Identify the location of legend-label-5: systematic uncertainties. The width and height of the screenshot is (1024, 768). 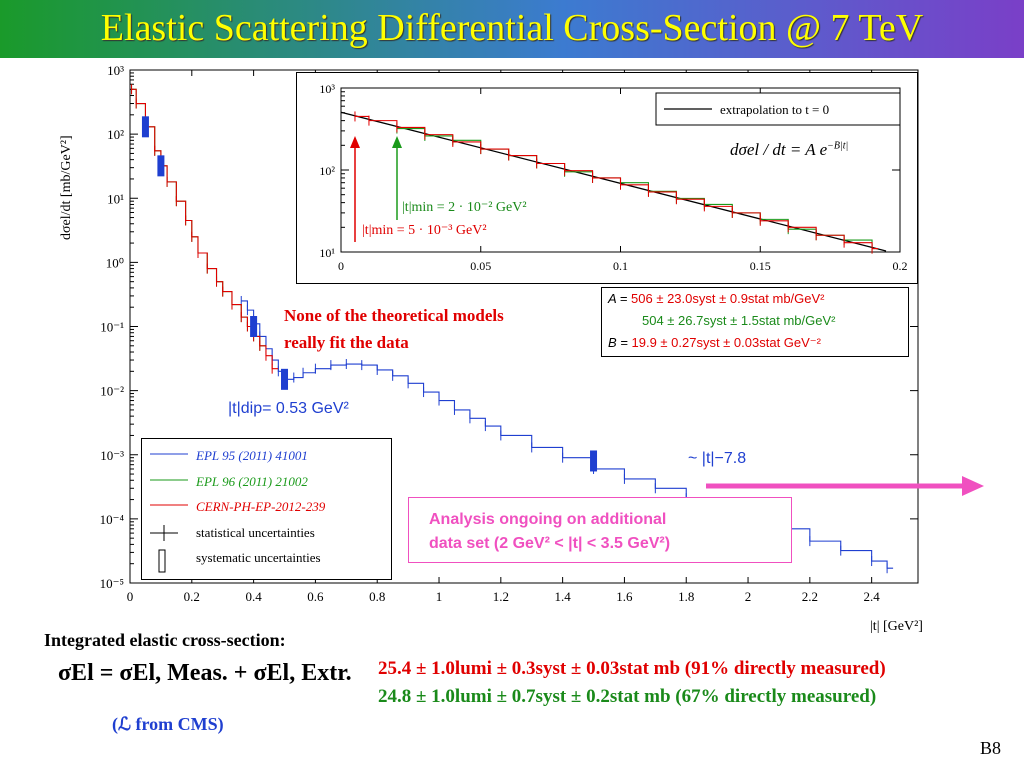
(258, 557).